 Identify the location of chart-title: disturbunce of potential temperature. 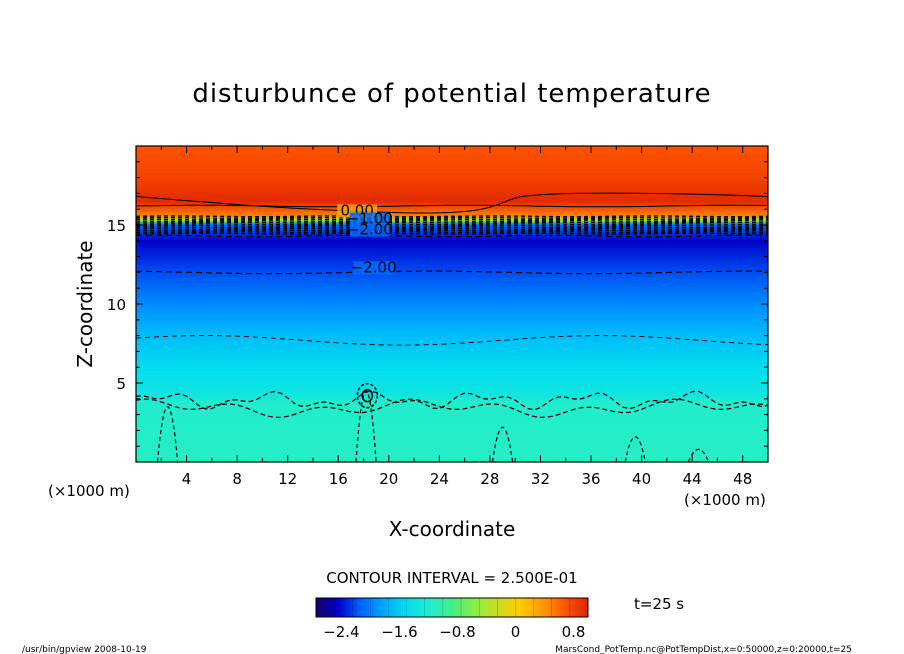
(451, 94).